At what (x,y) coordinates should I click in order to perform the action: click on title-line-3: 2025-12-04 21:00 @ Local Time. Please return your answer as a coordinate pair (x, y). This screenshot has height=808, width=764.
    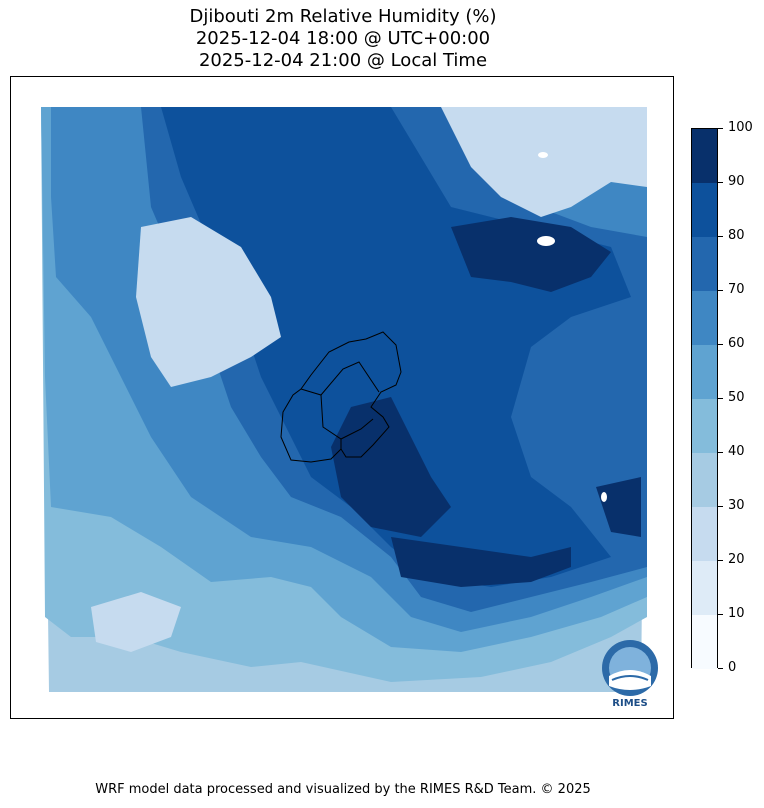
    Looking at the image, I should click on (343, 60).